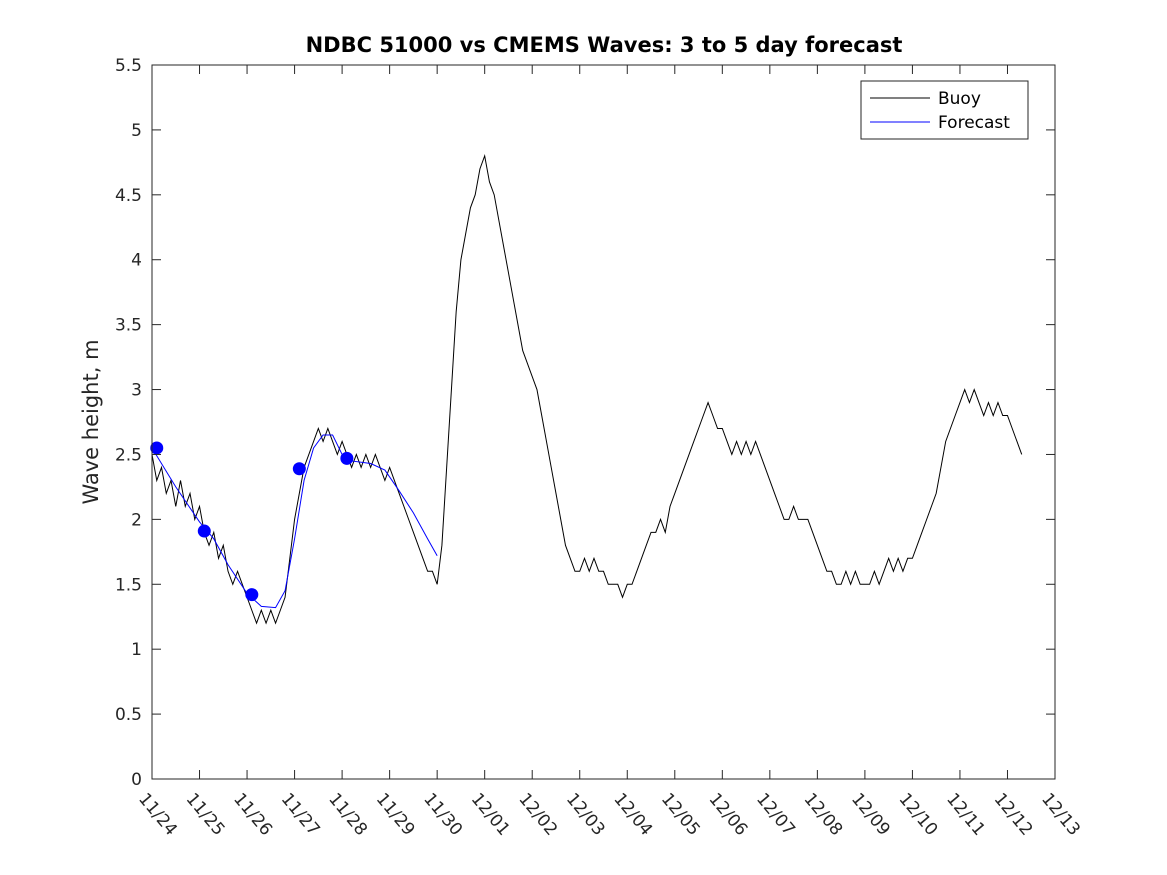 The height and width of the screenshot is (875, 1167). What do you see at coordinates (136, 131) in the screenshot?
I see `y-tick-label: 5` at bounding box center [136, 131].